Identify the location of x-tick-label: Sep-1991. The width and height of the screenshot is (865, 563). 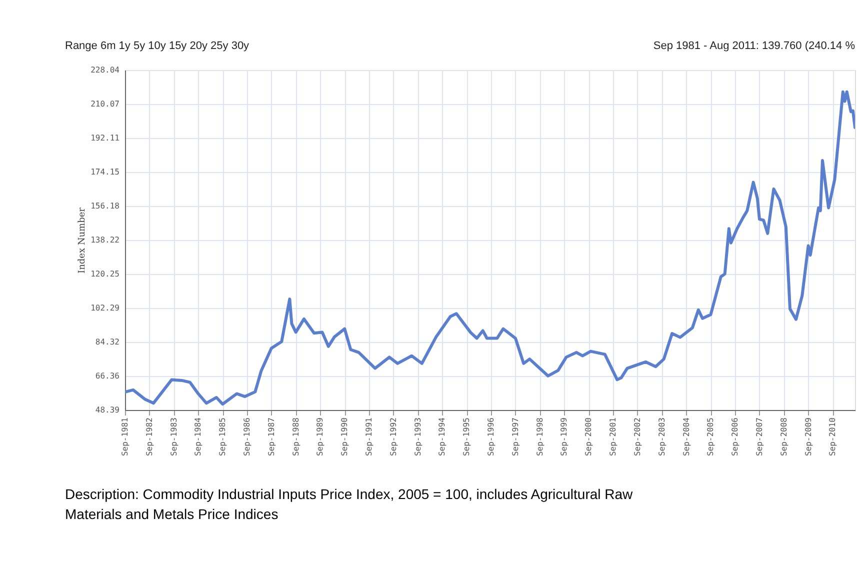
(369, 436).